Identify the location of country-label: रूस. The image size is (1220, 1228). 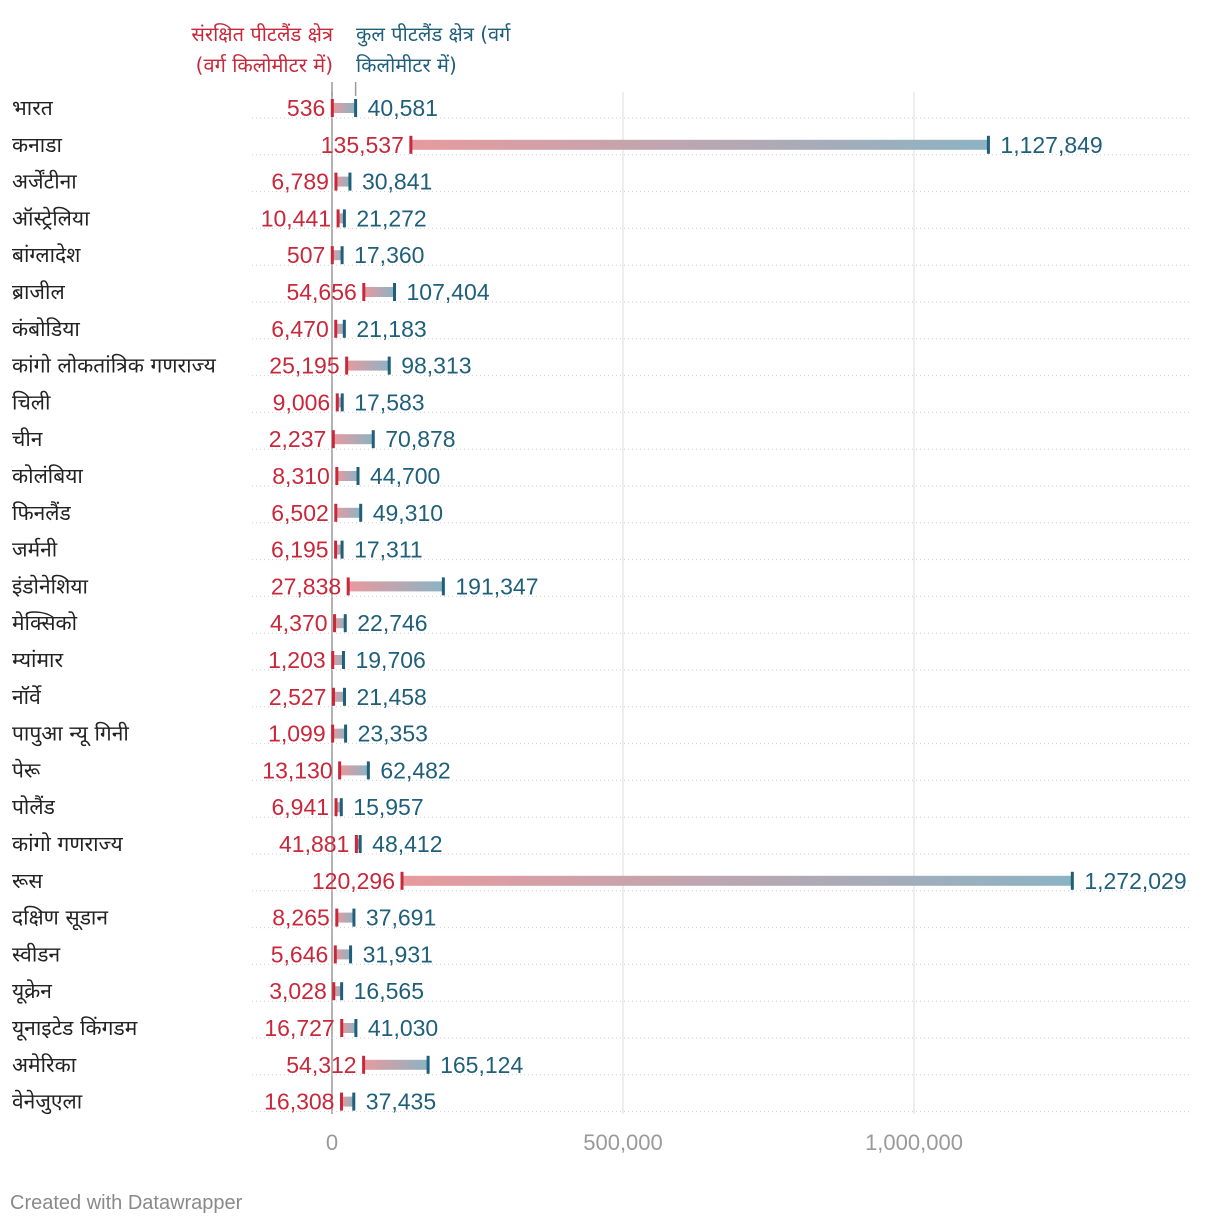
(27, 881).